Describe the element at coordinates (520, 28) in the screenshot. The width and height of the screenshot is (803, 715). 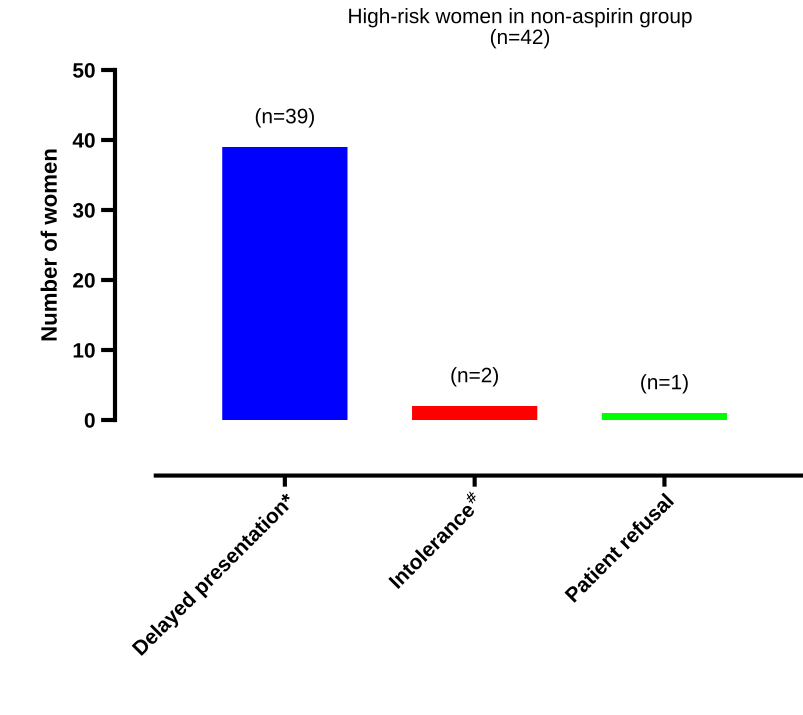
I see `chart-title: High-risk women in non-aspirin group (n=42)` at that location.